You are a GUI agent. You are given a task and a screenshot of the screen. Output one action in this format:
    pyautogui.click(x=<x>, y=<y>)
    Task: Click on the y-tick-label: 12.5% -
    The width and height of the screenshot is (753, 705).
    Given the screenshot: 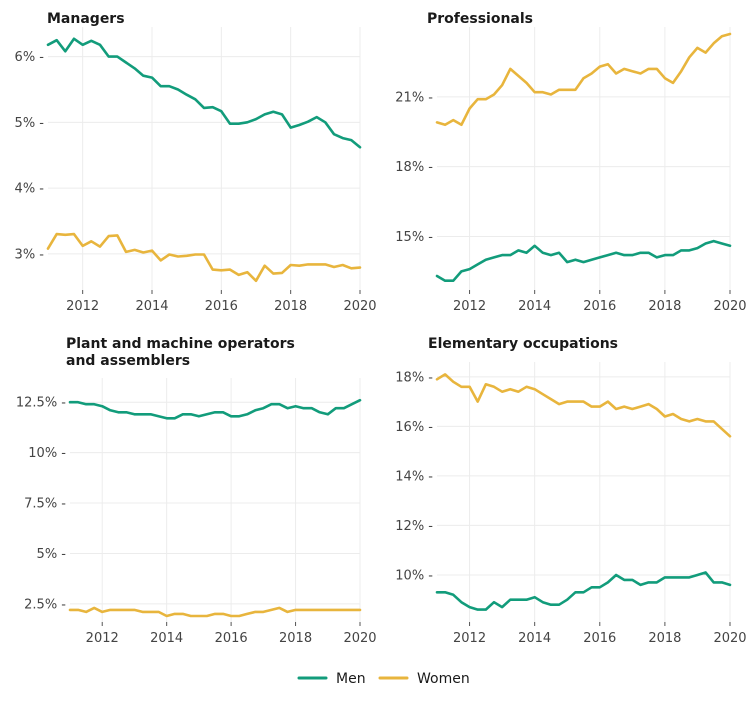 What is the action you would take?
    pyautogui.click(x=41, y=403)
    